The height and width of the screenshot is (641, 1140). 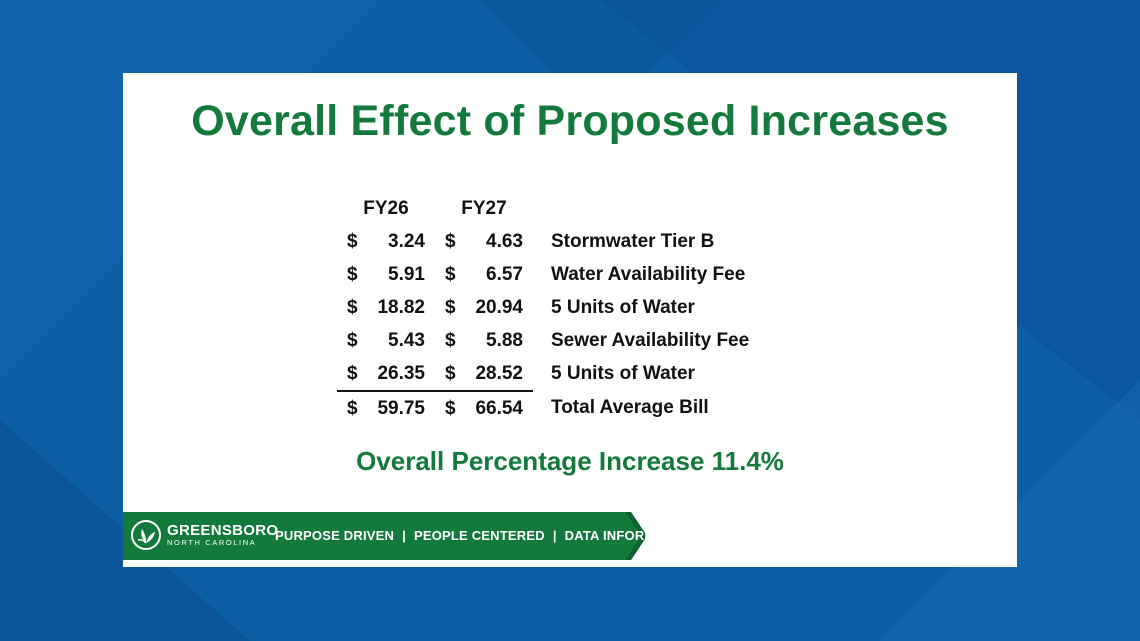 What do you see at coordinates (633, 241) in the screenshot?
I see `row-label: Stormwater Tier B` at bounding box center [633, 241].